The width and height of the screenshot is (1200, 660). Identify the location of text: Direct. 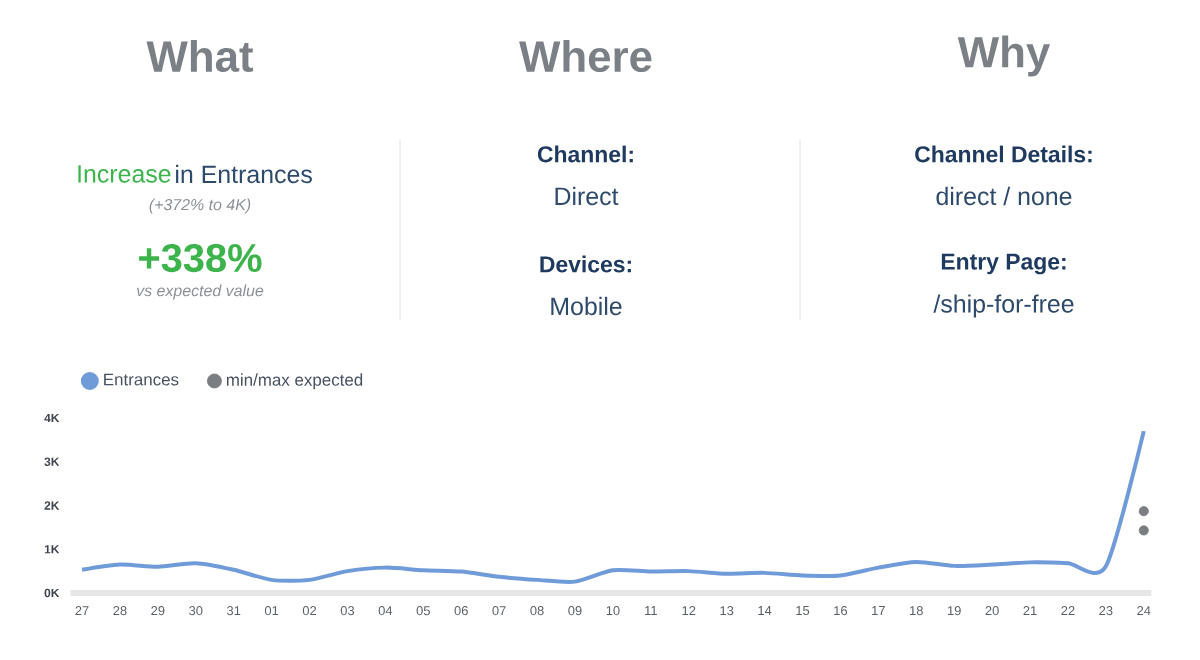
(587, 196).